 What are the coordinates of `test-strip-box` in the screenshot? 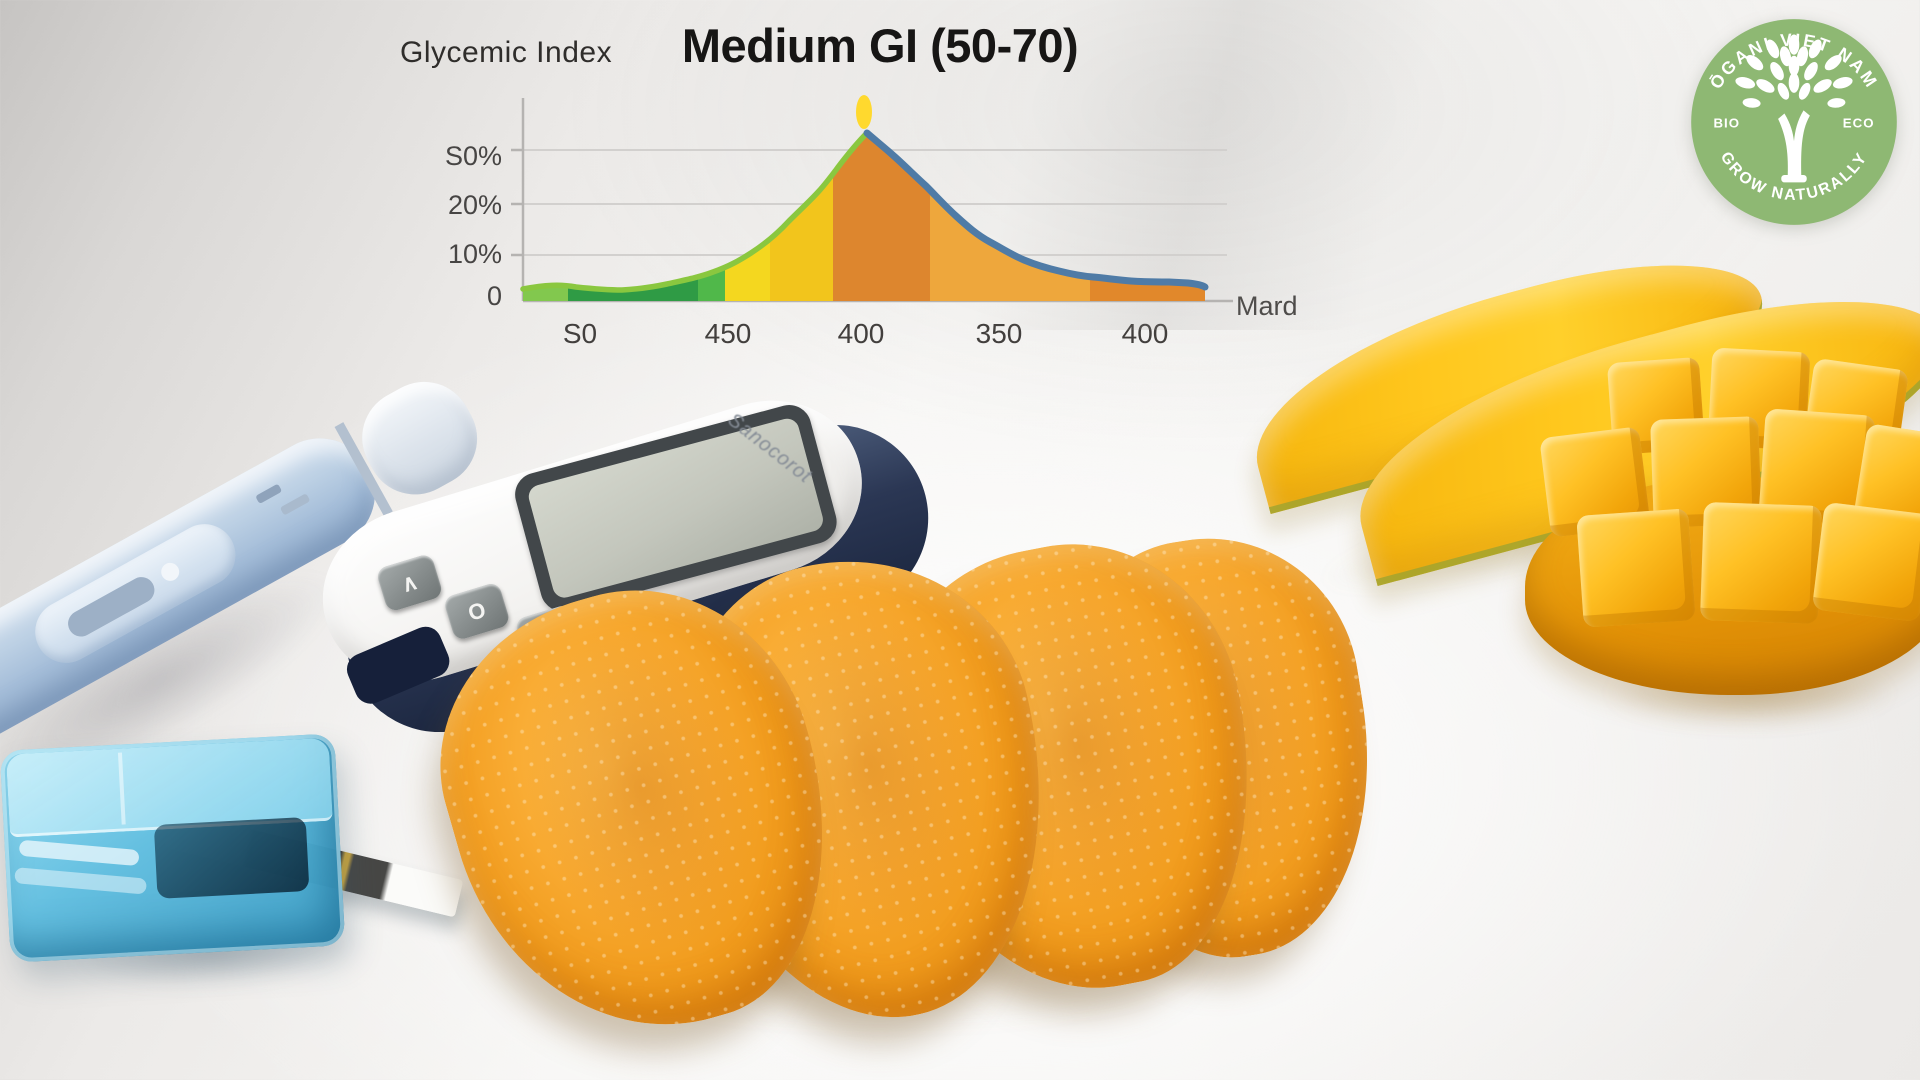 It's located at (173, 848).